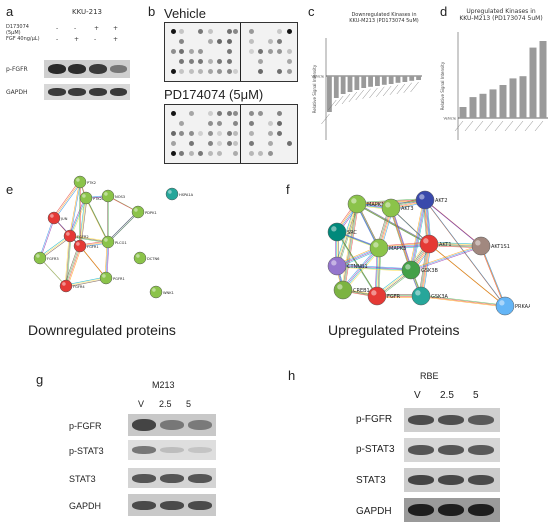  Describe the element at coordinates (357, 267) in the screenshot. I see `node-label: CTNNB1` at that location.